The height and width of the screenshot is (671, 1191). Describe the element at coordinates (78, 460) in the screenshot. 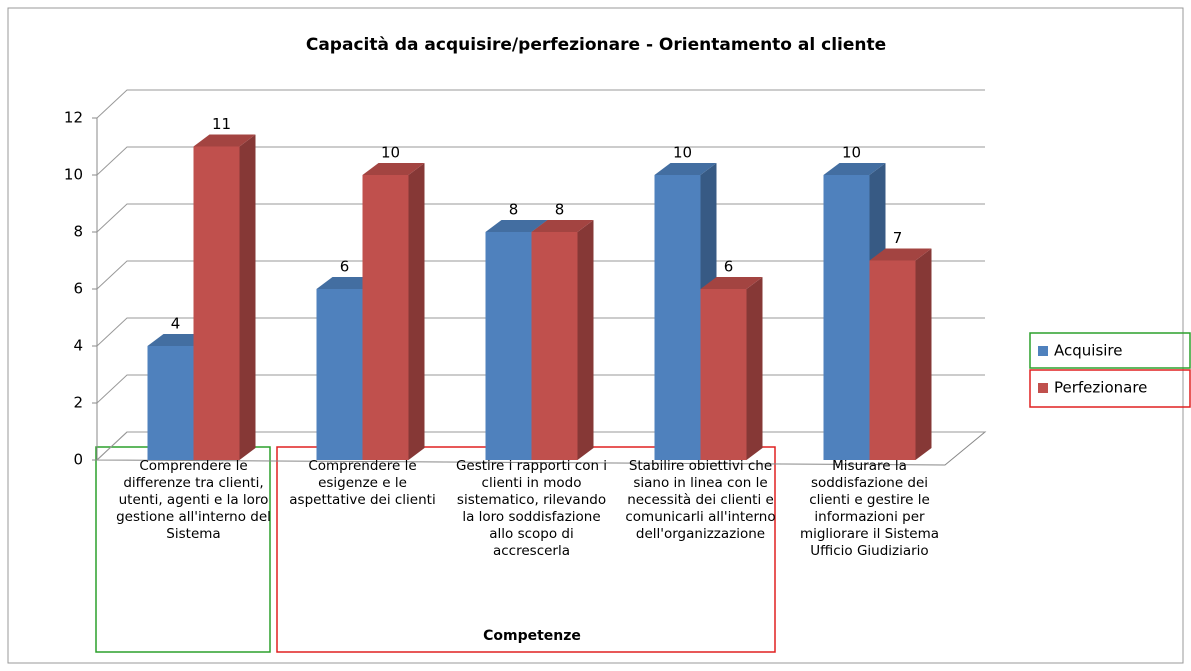

I see `y-tick-label: 0` at that location.